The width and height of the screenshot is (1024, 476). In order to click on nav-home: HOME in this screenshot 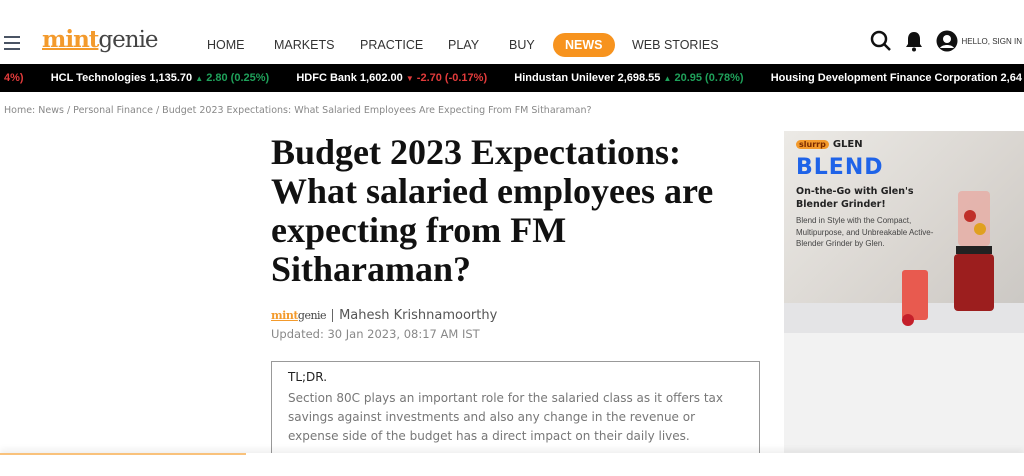, I will do `click(226, 45)`.